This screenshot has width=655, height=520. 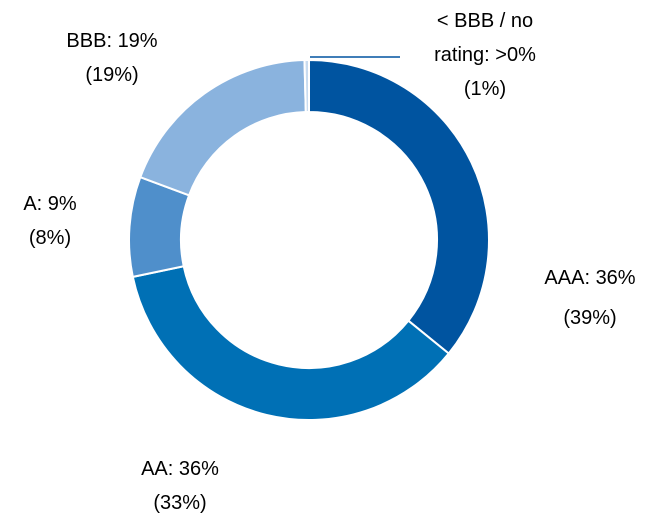 What do you see at coordinates (30, 204) in the screenshot?
I see `category-label: A` at bounding box center [30, 204].